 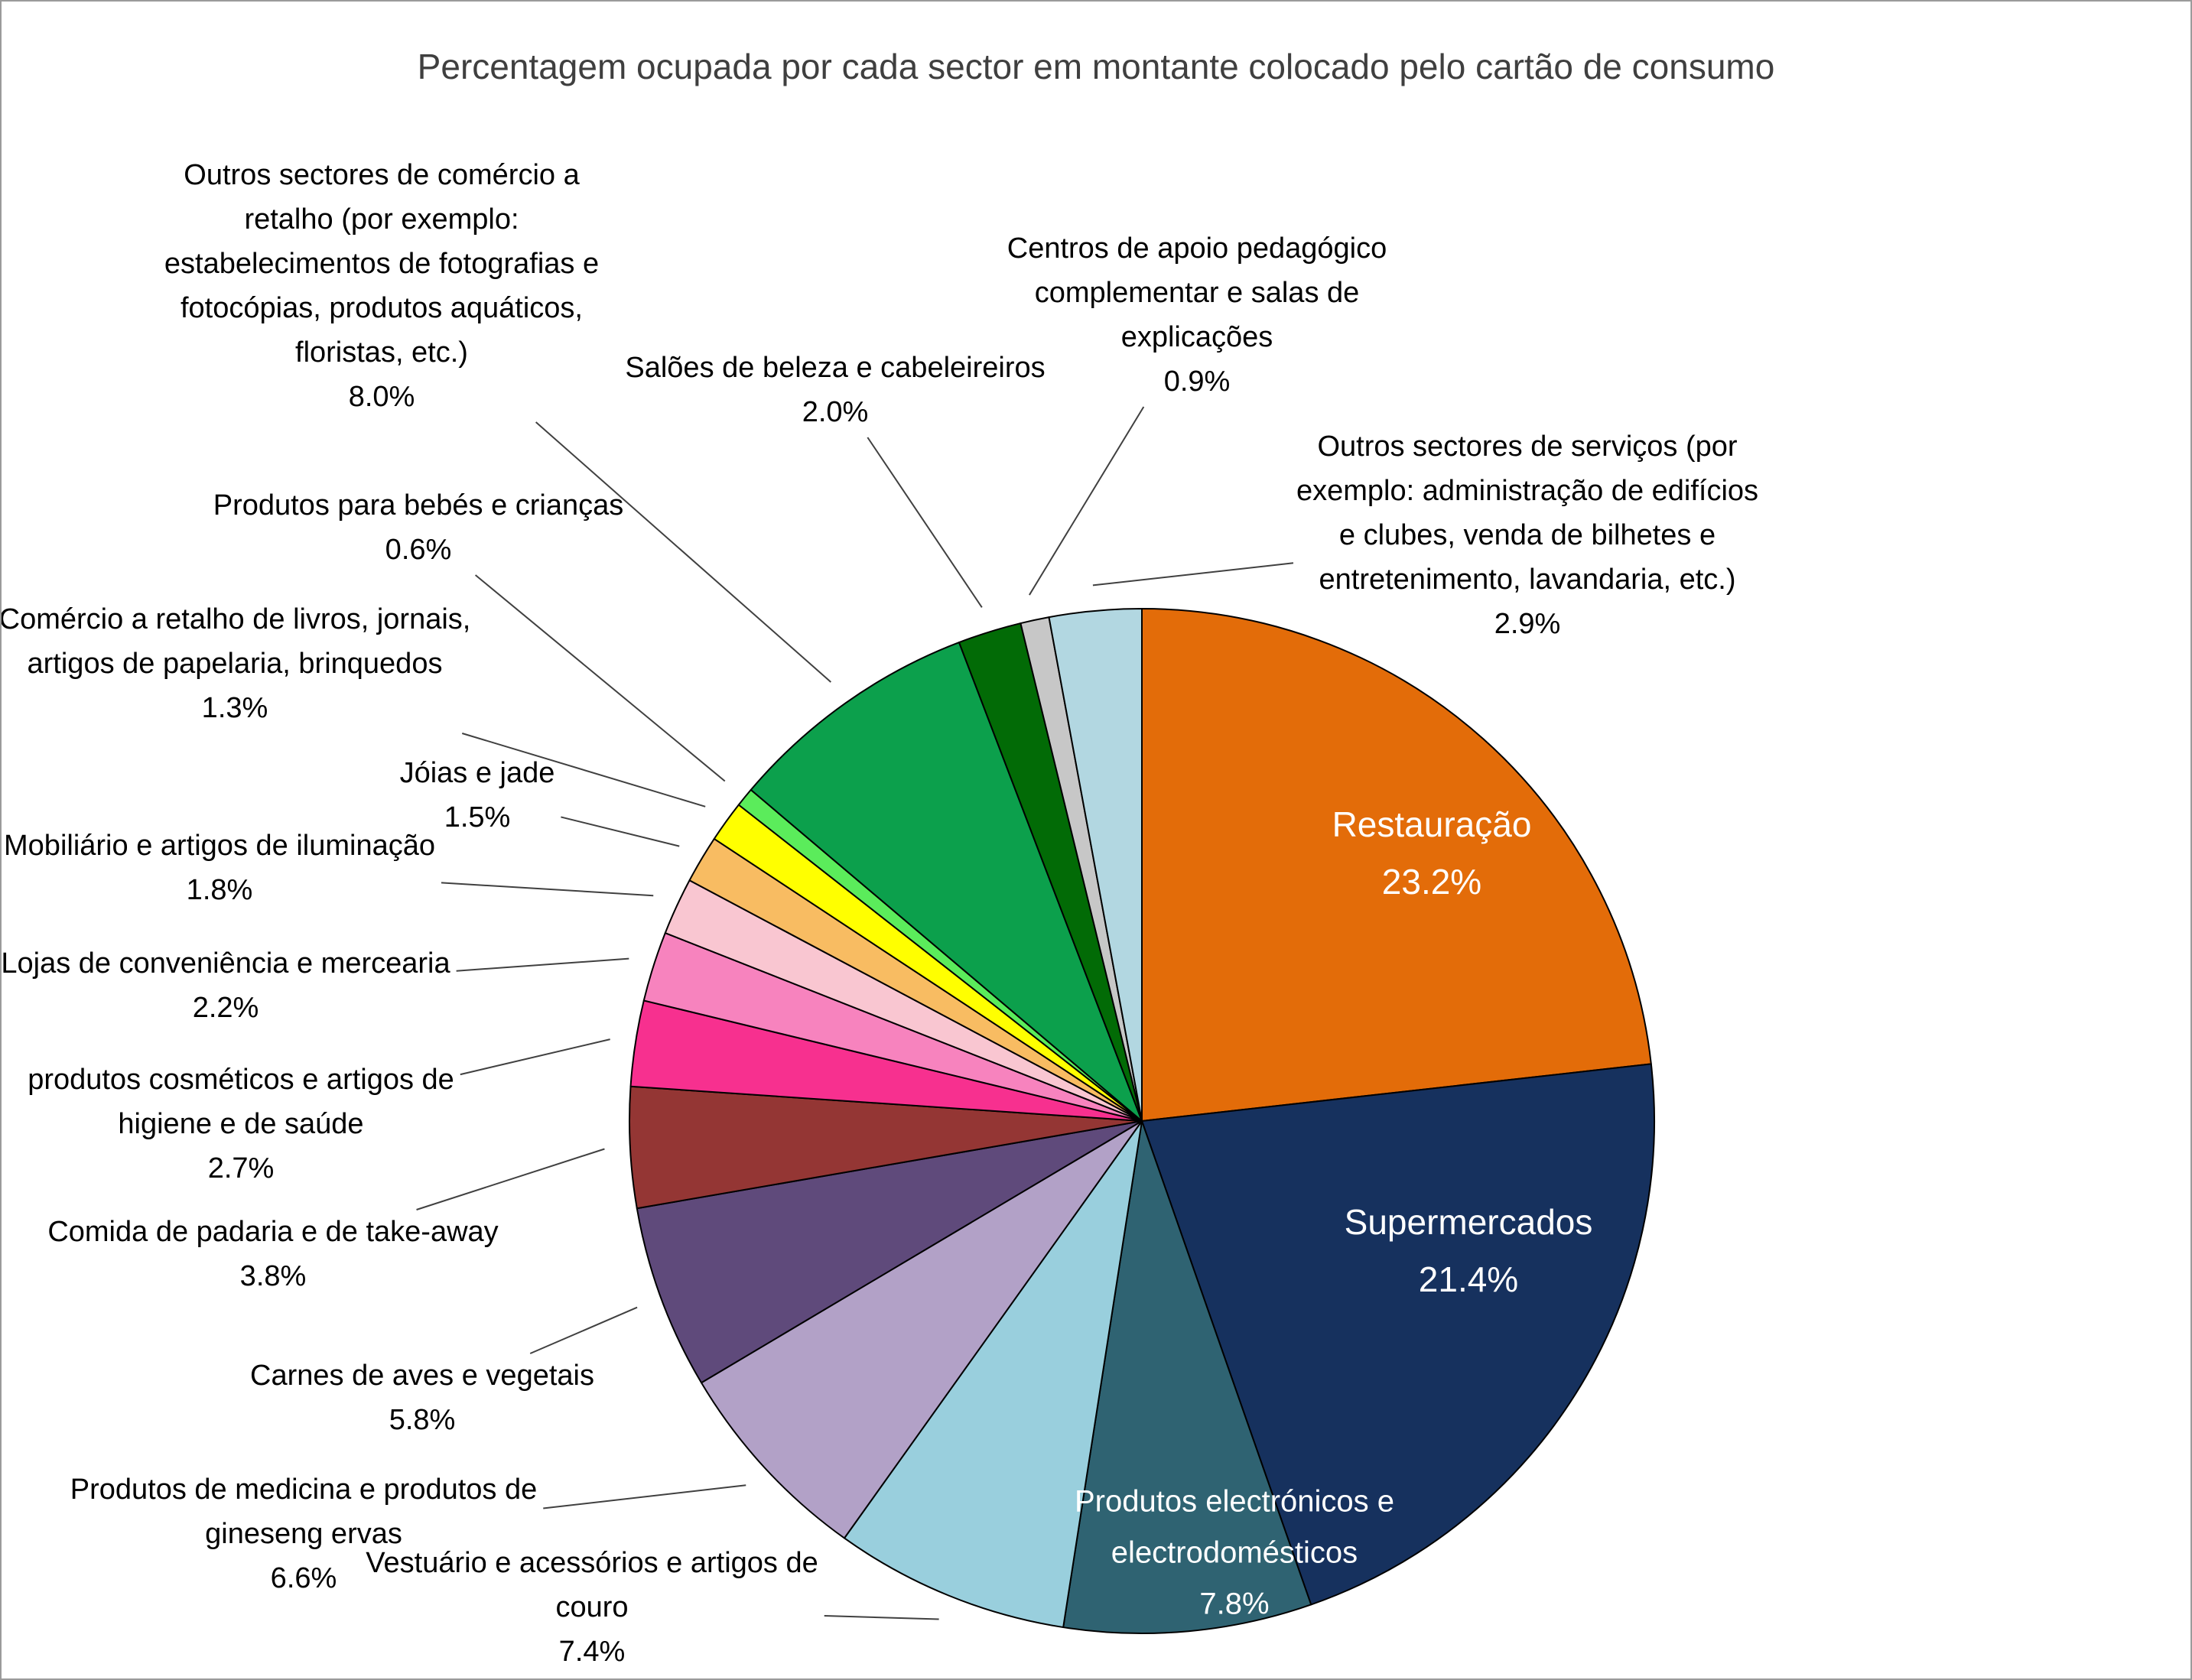 I want to click on slice-label-vestuario-percent: 7.4%, so click(x=592, y=1652).